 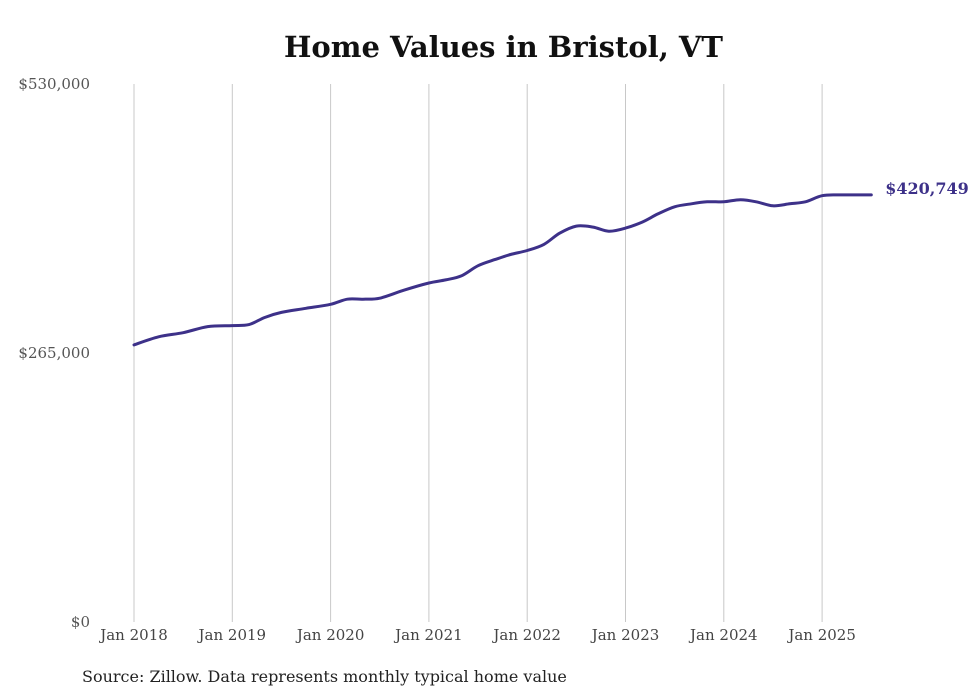 What do you see at coordinates (723, 635) in the screenshot?
I see `x-tick-label: Jan 2024` at bounding box center [723, 635].